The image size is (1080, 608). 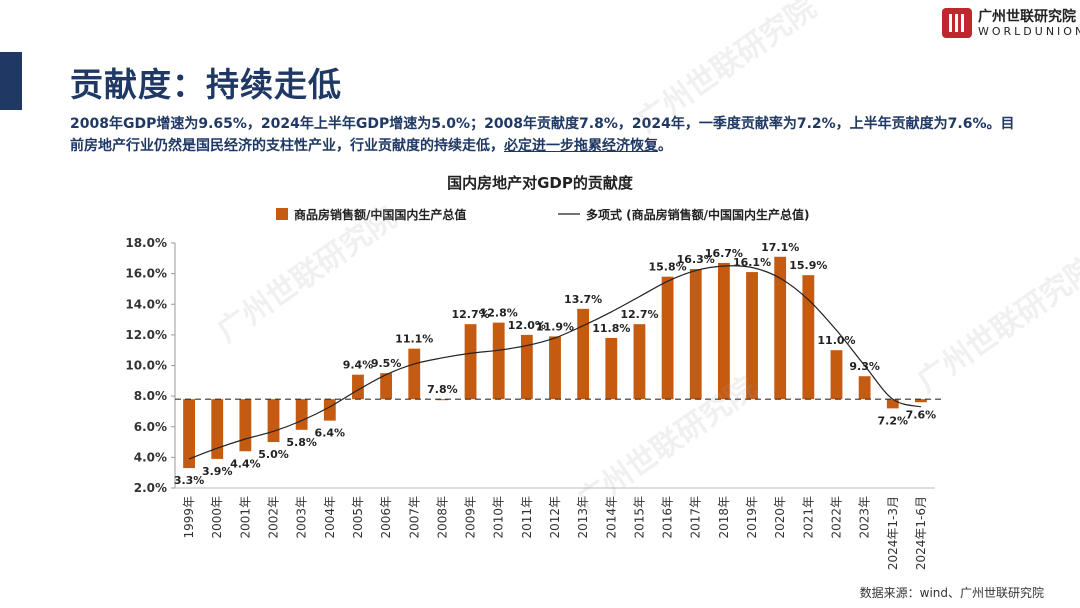 I want to click on bar-1999年, so click(x=189, y=434).